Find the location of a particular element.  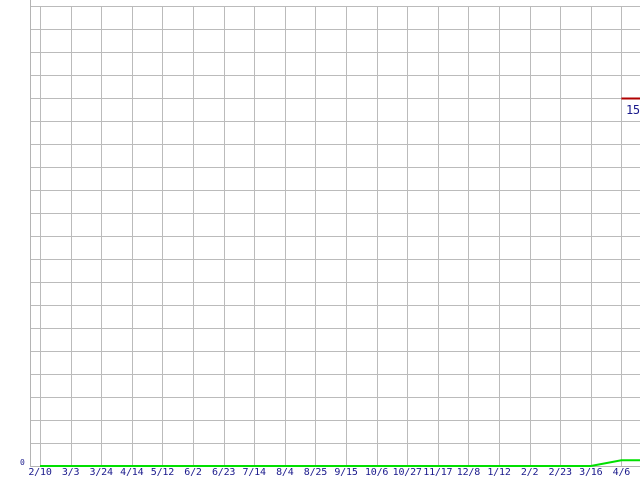

origin-zero-label: 0 is located at coordinates (22, 462).